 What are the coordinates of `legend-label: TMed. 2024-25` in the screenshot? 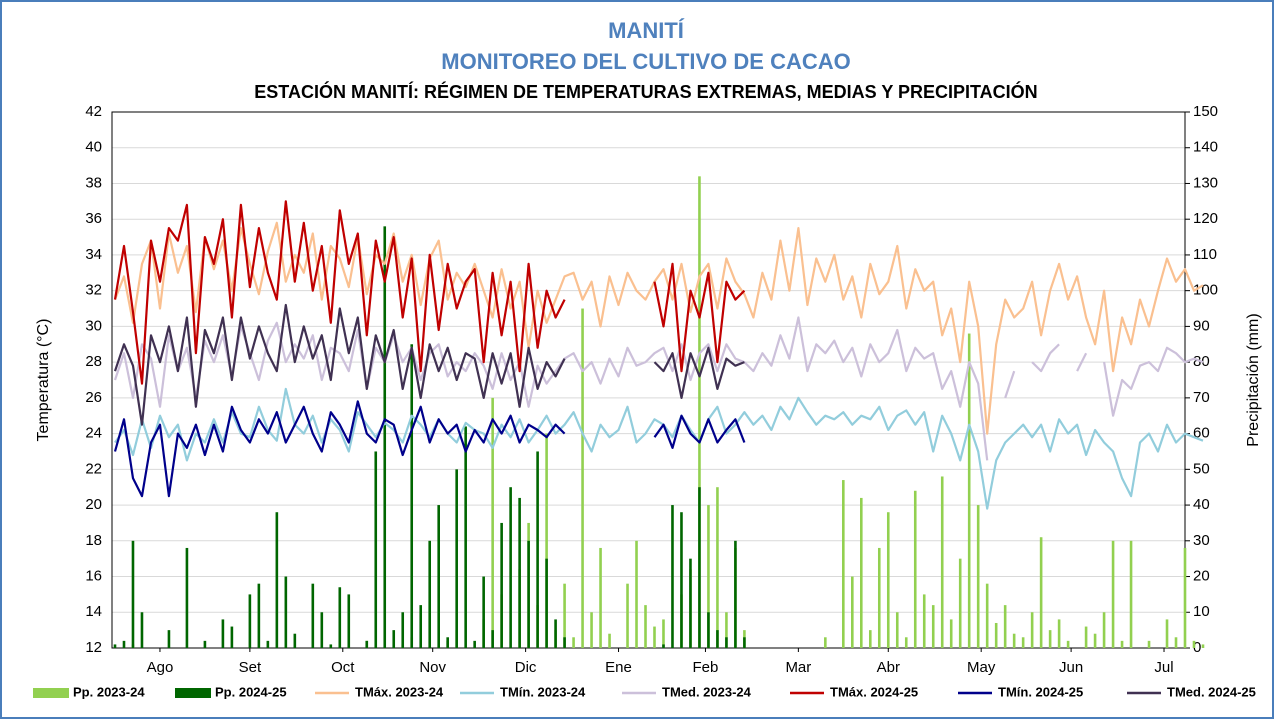 It's located at (1211, 691).